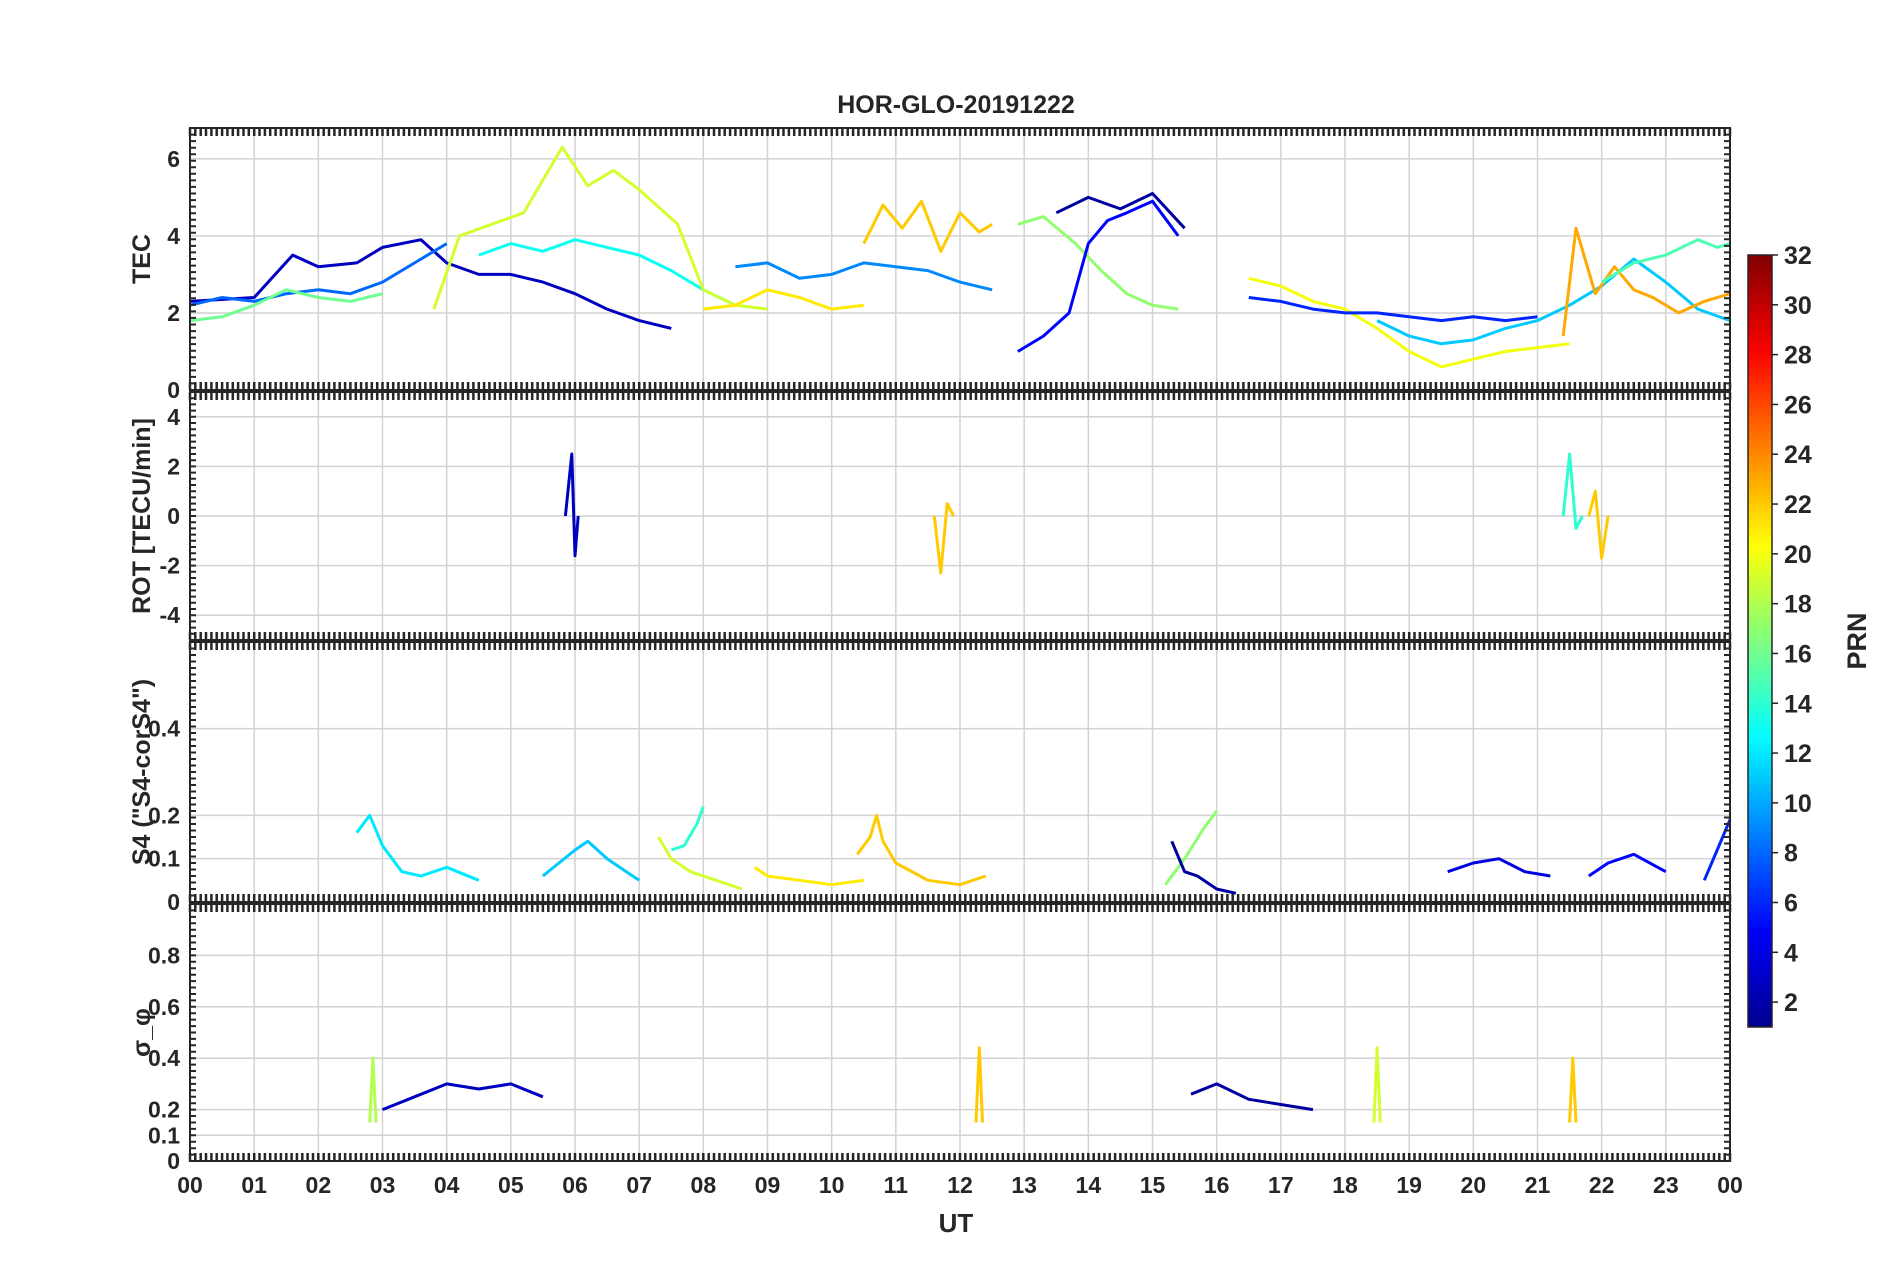 This screenshot has width=1902, height=1272. What do you see at coordinates (142, 772) in the screenshot?
I see `s4-y-axis-label: S4 ("S4-corS4")` at bounding box center [142, 772].